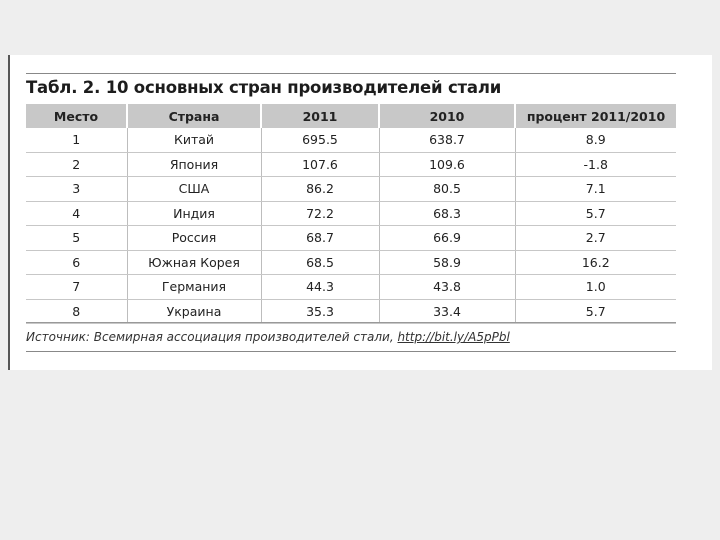 The height and width of the screenshot is (540, 720). What do you see at coordinates (193, 287) in the screenshot?
I see `cell-country: Германия` at bounding box center [193, 287].